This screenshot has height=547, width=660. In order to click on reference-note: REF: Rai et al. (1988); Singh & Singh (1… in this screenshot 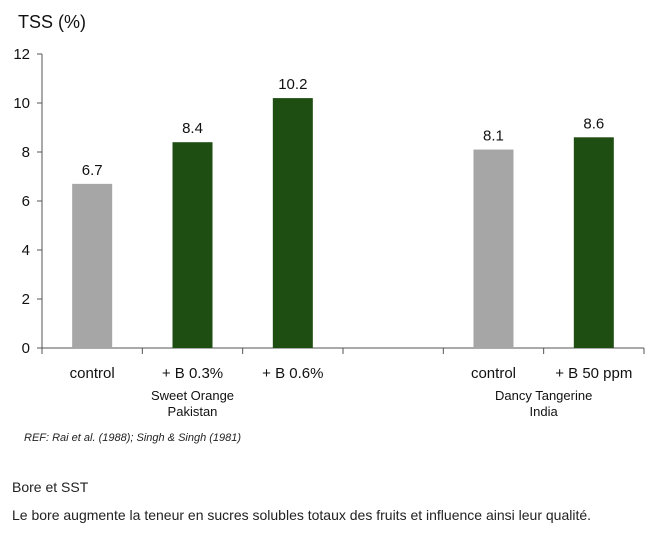, I will do `click(133, 438)`.